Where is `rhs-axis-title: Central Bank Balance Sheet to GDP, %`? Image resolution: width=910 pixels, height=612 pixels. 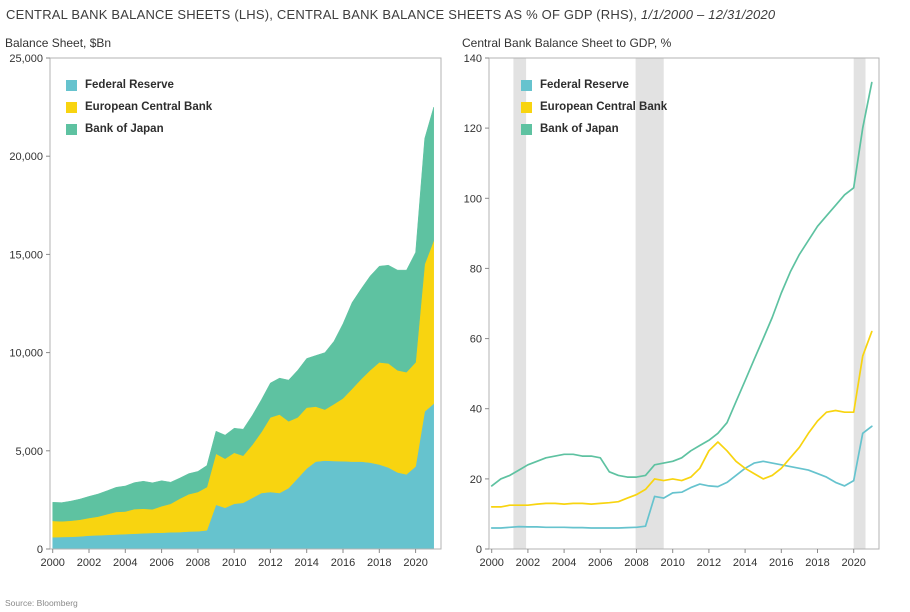
rhs-axis-title: Central Bank Balance Sheet to GDP, % is located at coordinates (567, 43).